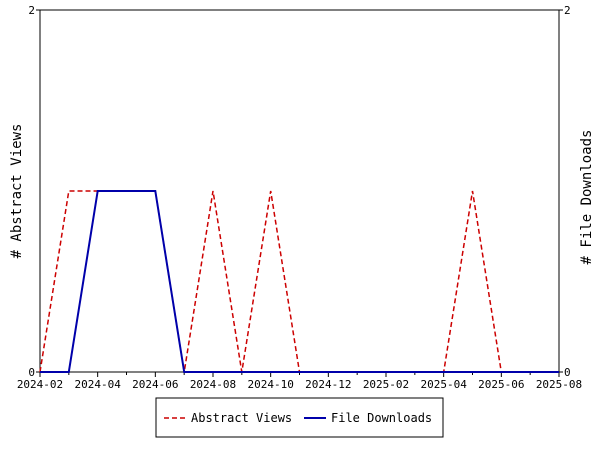 The image size is (600, 450). I want to click on legend-label-abstract-views: Abstract Views, so click(241, 418).